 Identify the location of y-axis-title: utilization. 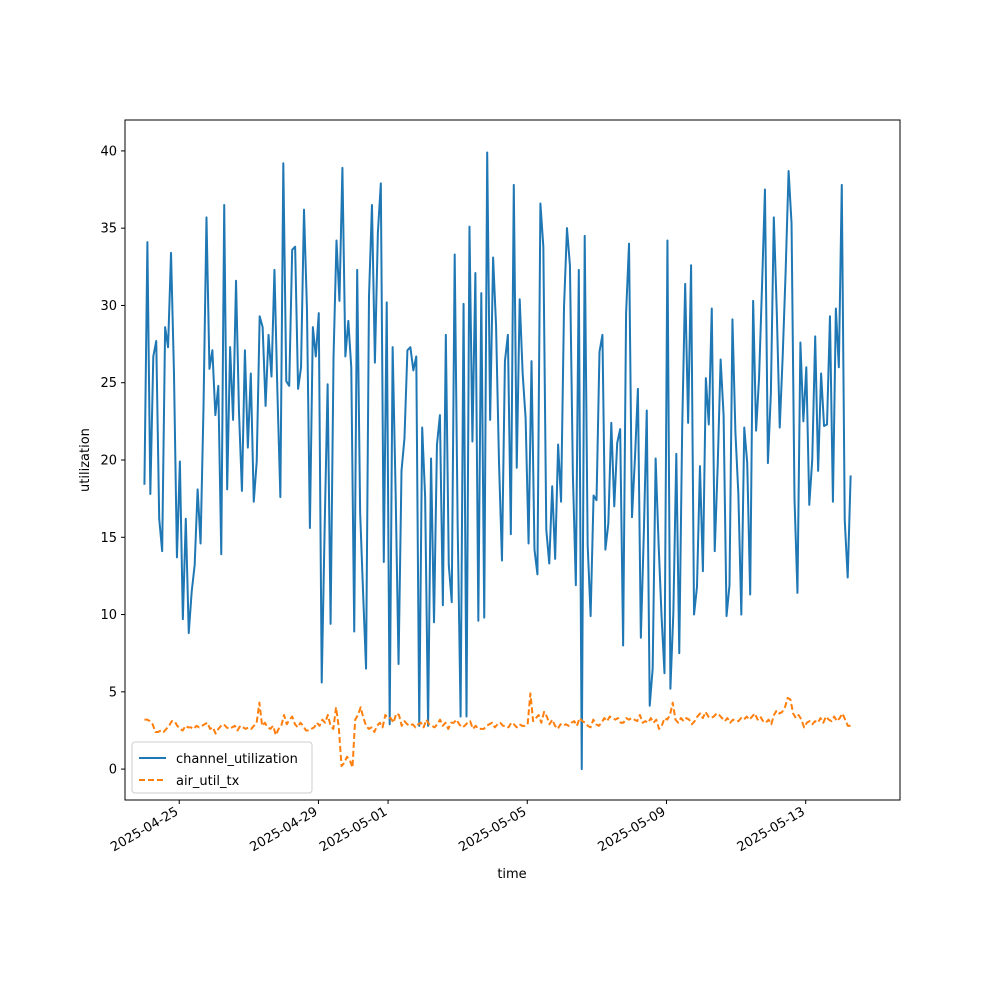
(85, 460).